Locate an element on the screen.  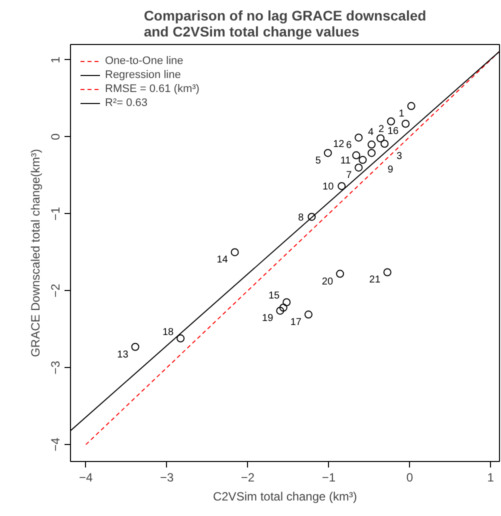
annotation: 5 is located at coordinates (318, 160).